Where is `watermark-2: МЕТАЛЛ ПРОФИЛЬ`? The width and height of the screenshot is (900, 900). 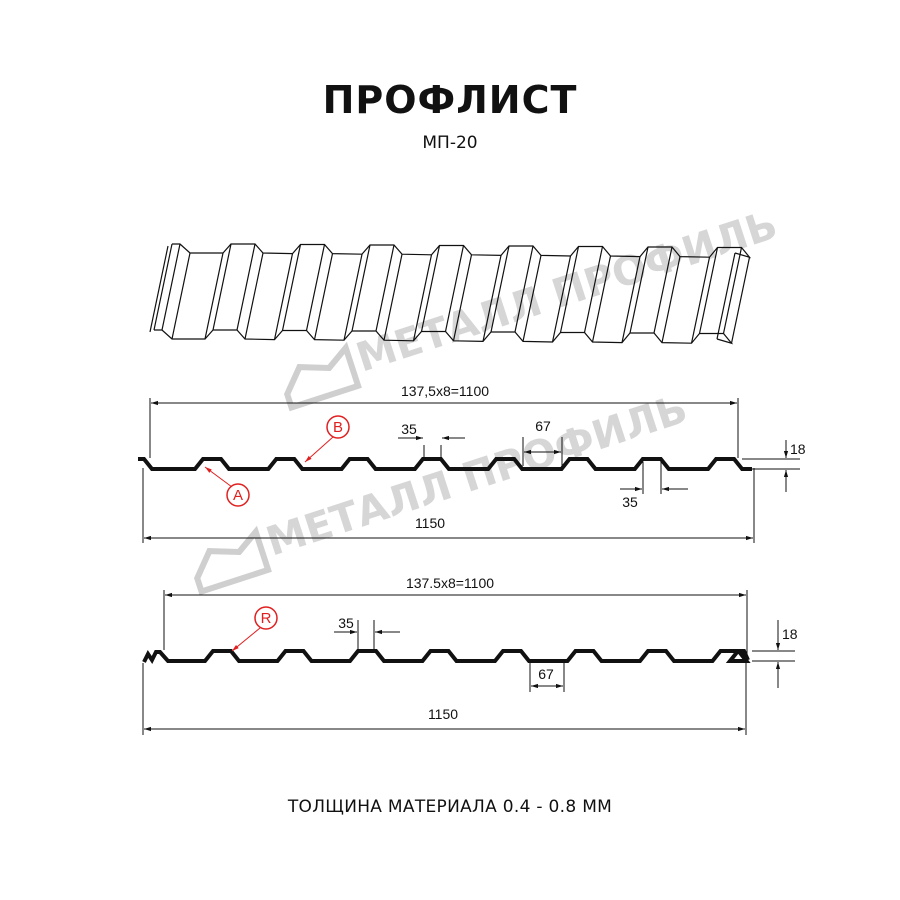 watermark-2: МЕТАЛЛ ПРОФИЛЬ is located at coordinates (443, 491).